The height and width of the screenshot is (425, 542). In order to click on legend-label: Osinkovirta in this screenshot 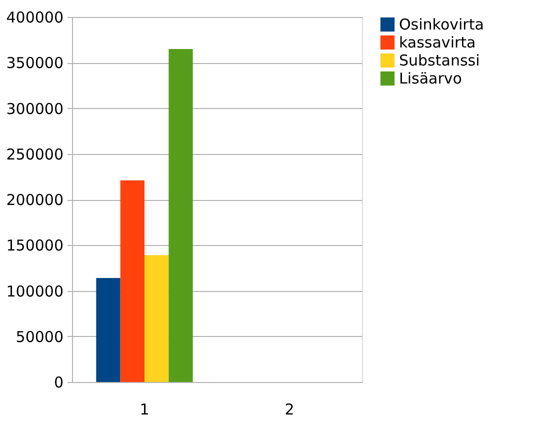, I will do `click(441, 25)`.